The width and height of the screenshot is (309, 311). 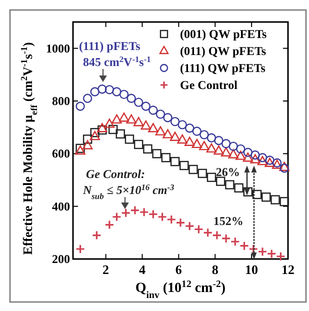 I want to click on y-tick-label: 800, so click(x=61, y=101).